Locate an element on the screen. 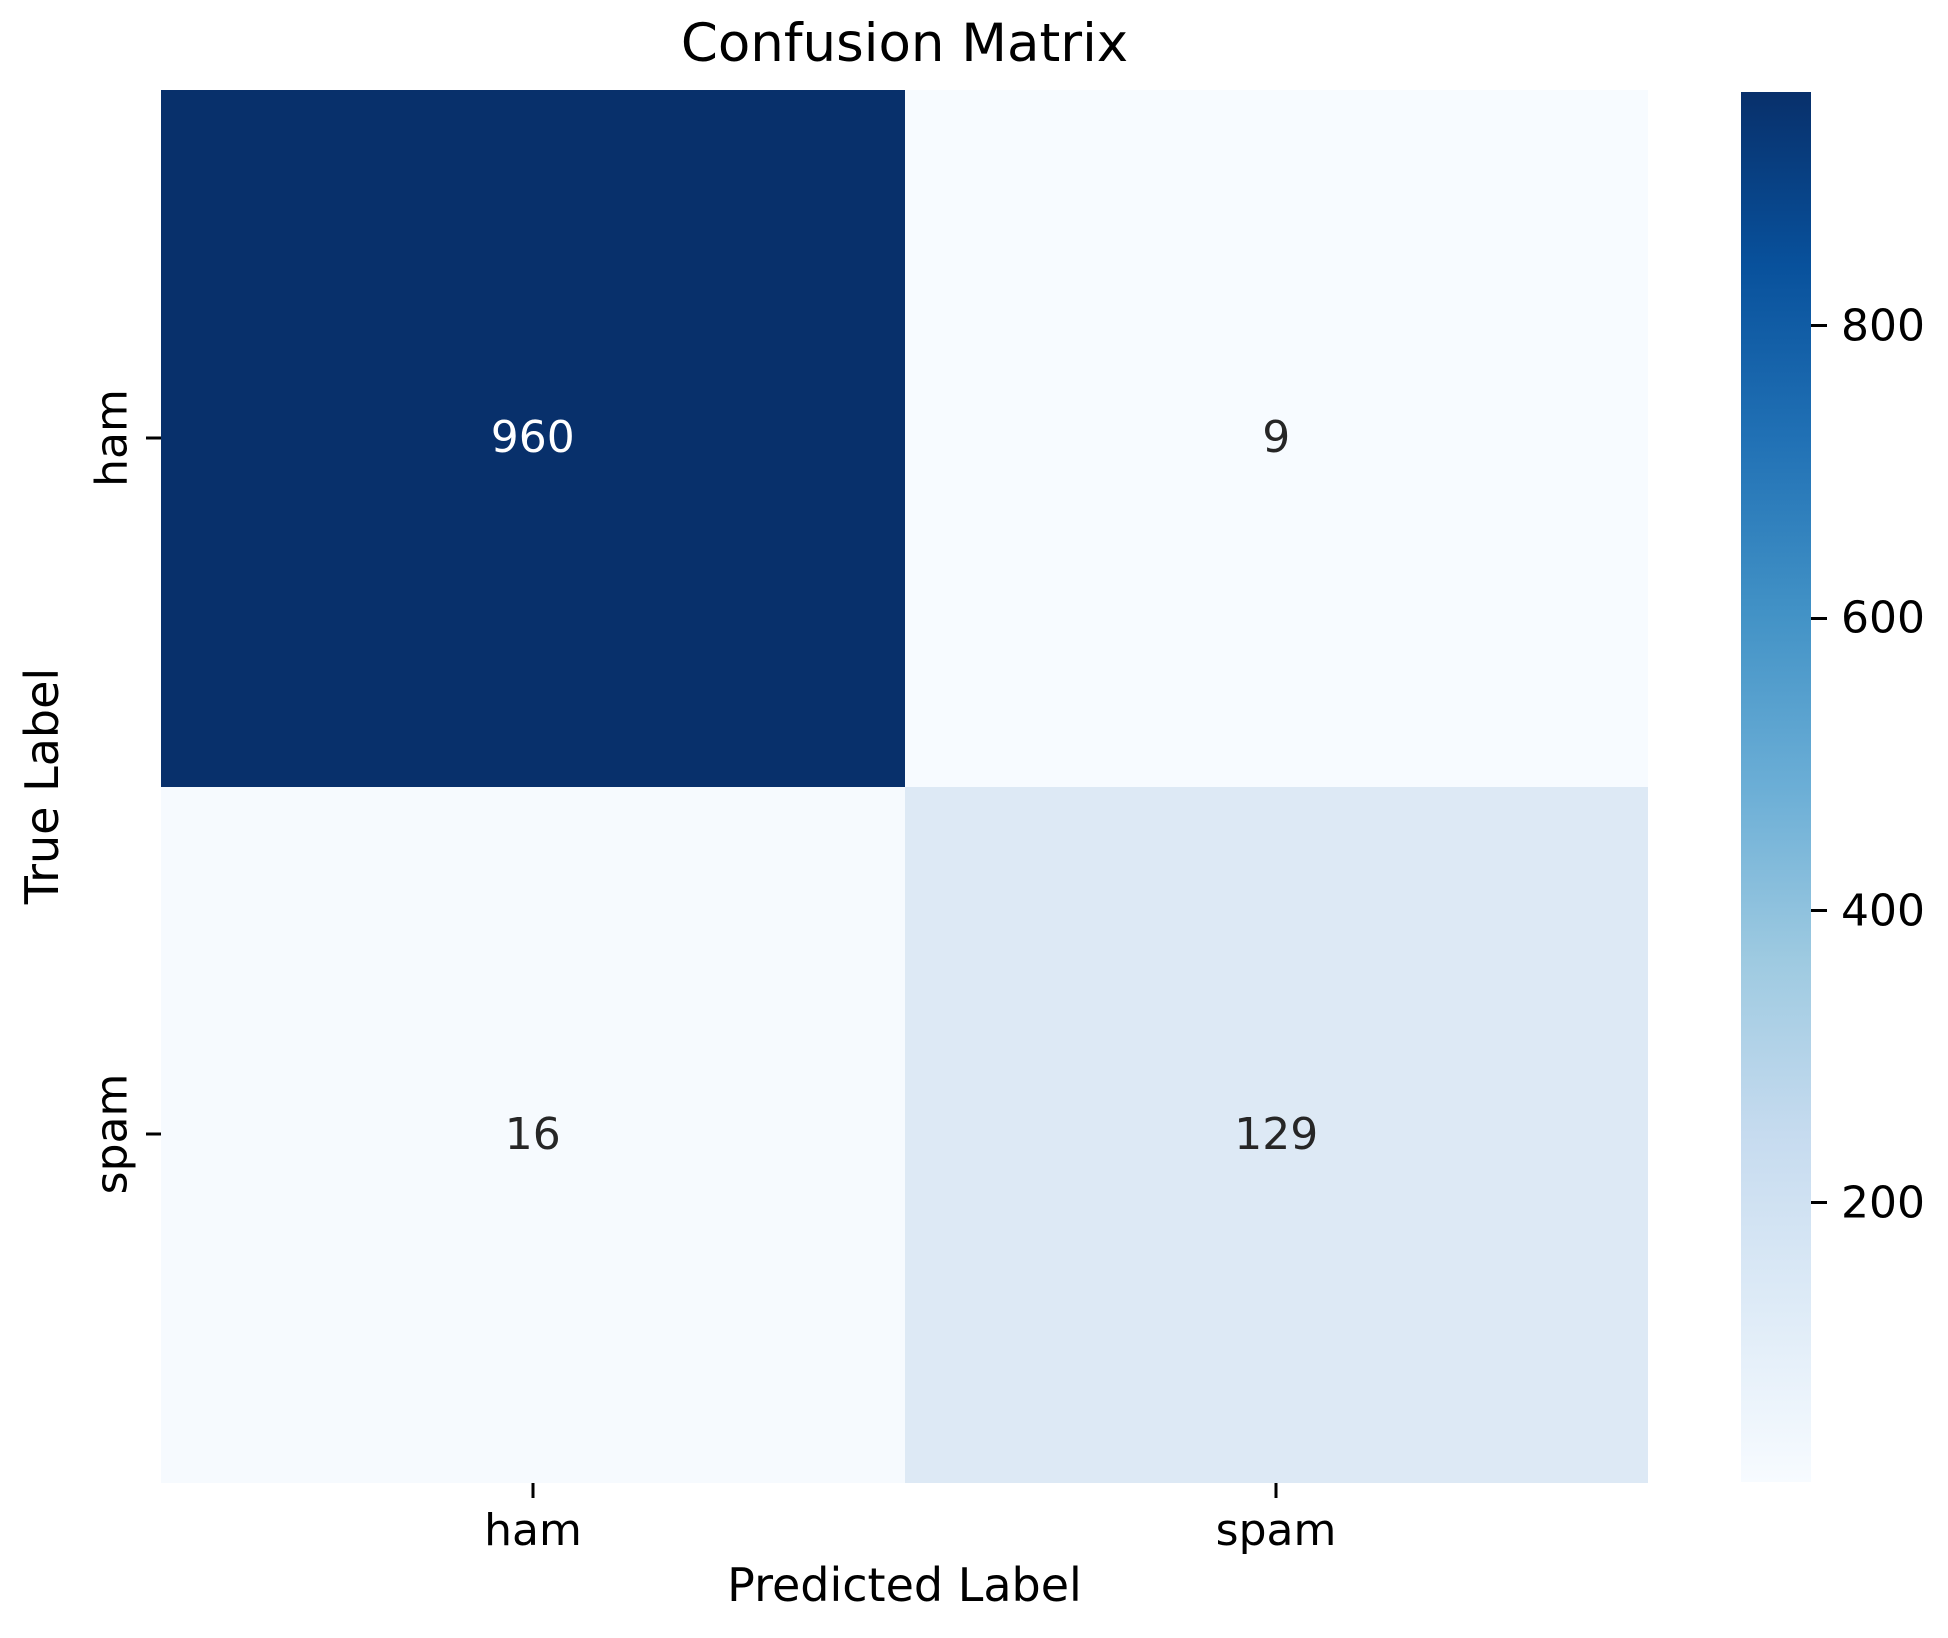  cell-value: 960 is located at coordinates (532, 438).